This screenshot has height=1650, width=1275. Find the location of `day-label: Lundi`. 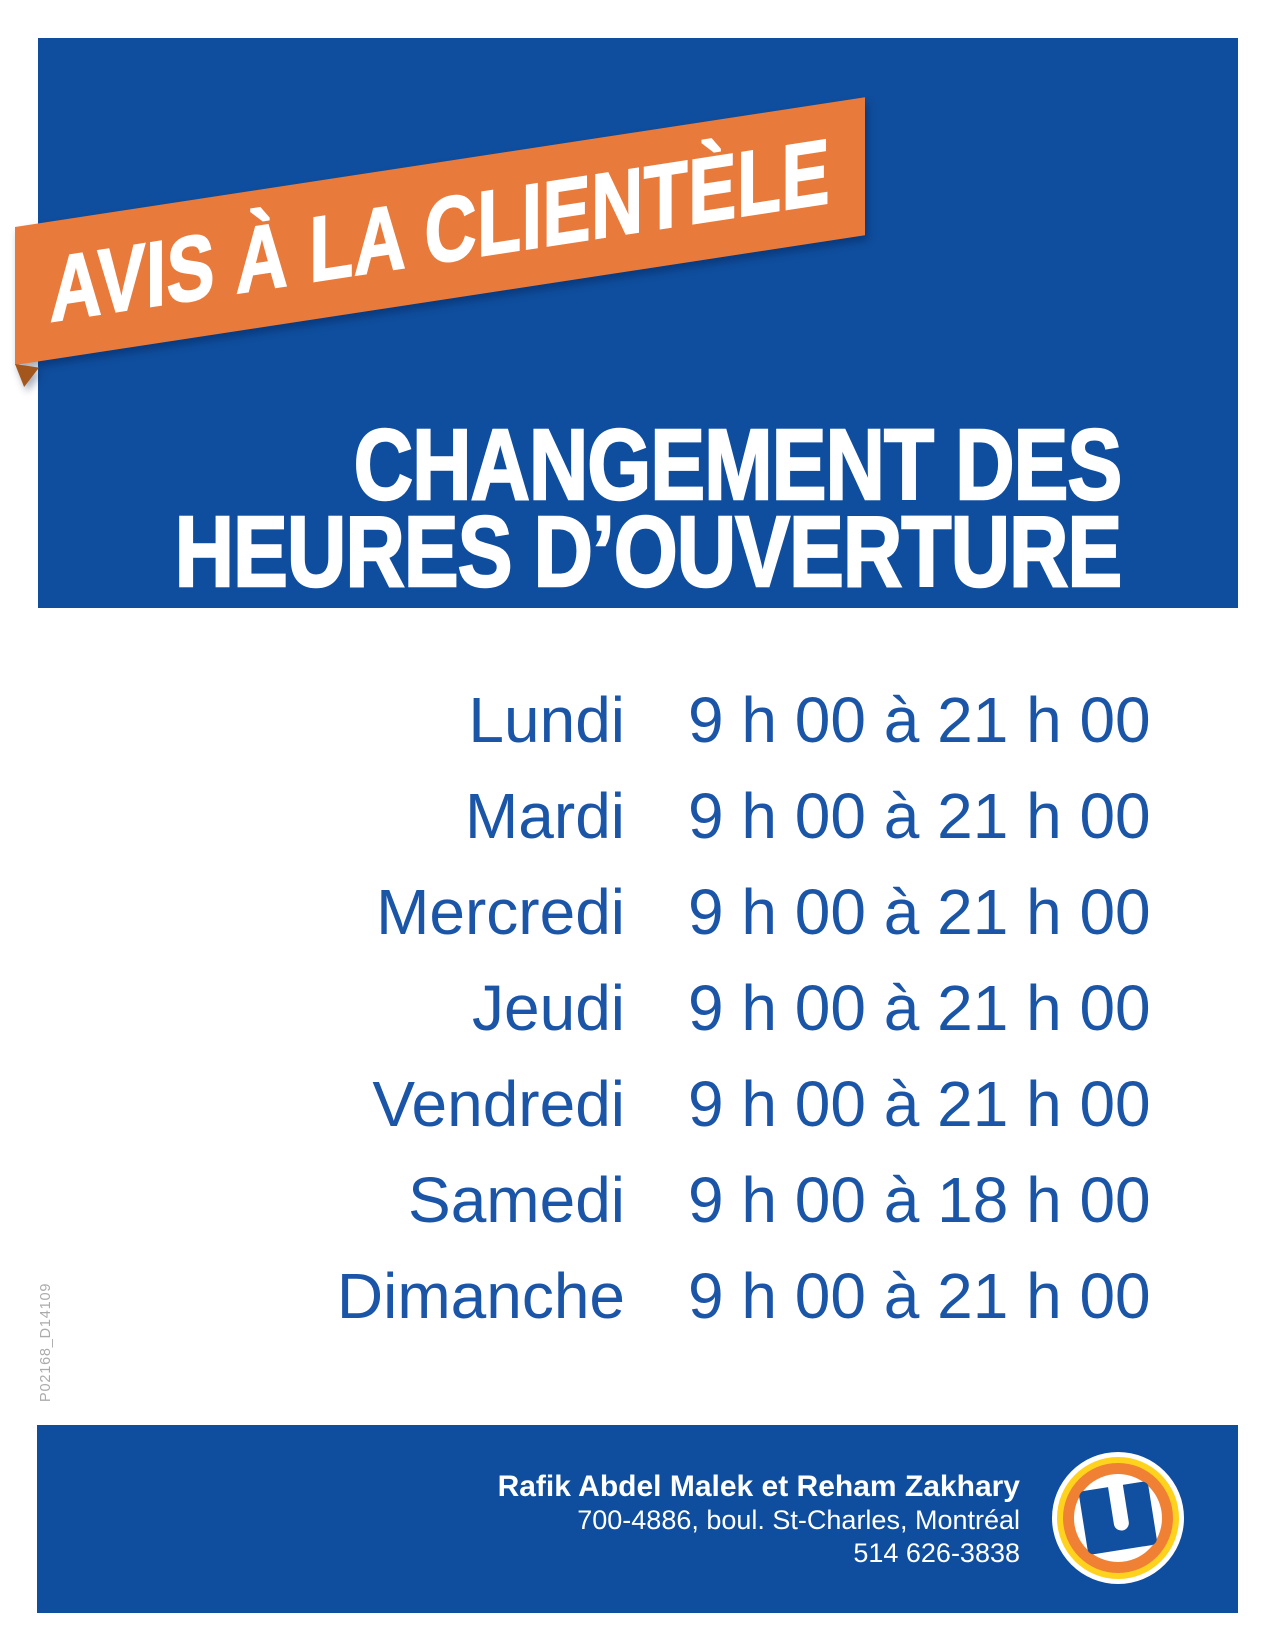

day-label: Lundi is located at coordinates (546, 720).